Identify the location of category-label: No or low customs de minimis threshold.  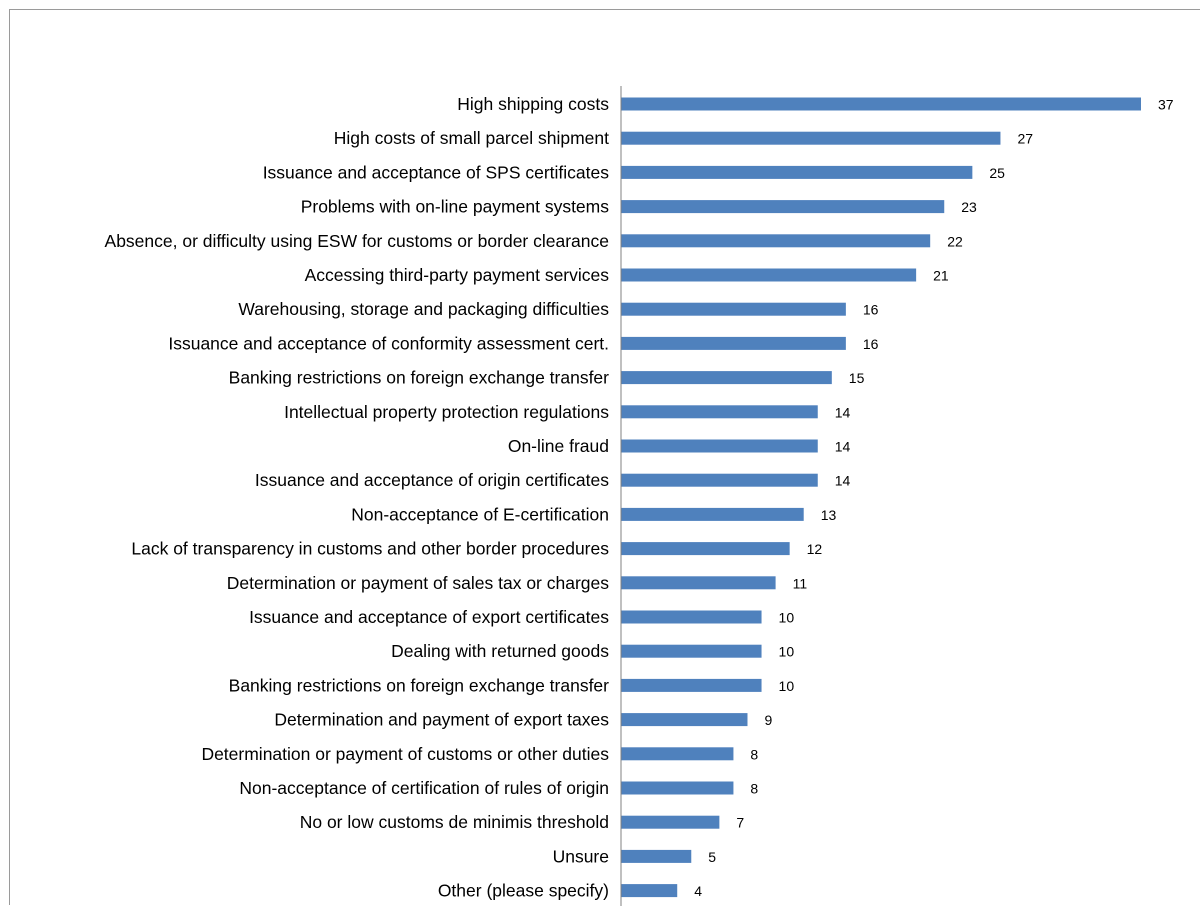
(454, 822).